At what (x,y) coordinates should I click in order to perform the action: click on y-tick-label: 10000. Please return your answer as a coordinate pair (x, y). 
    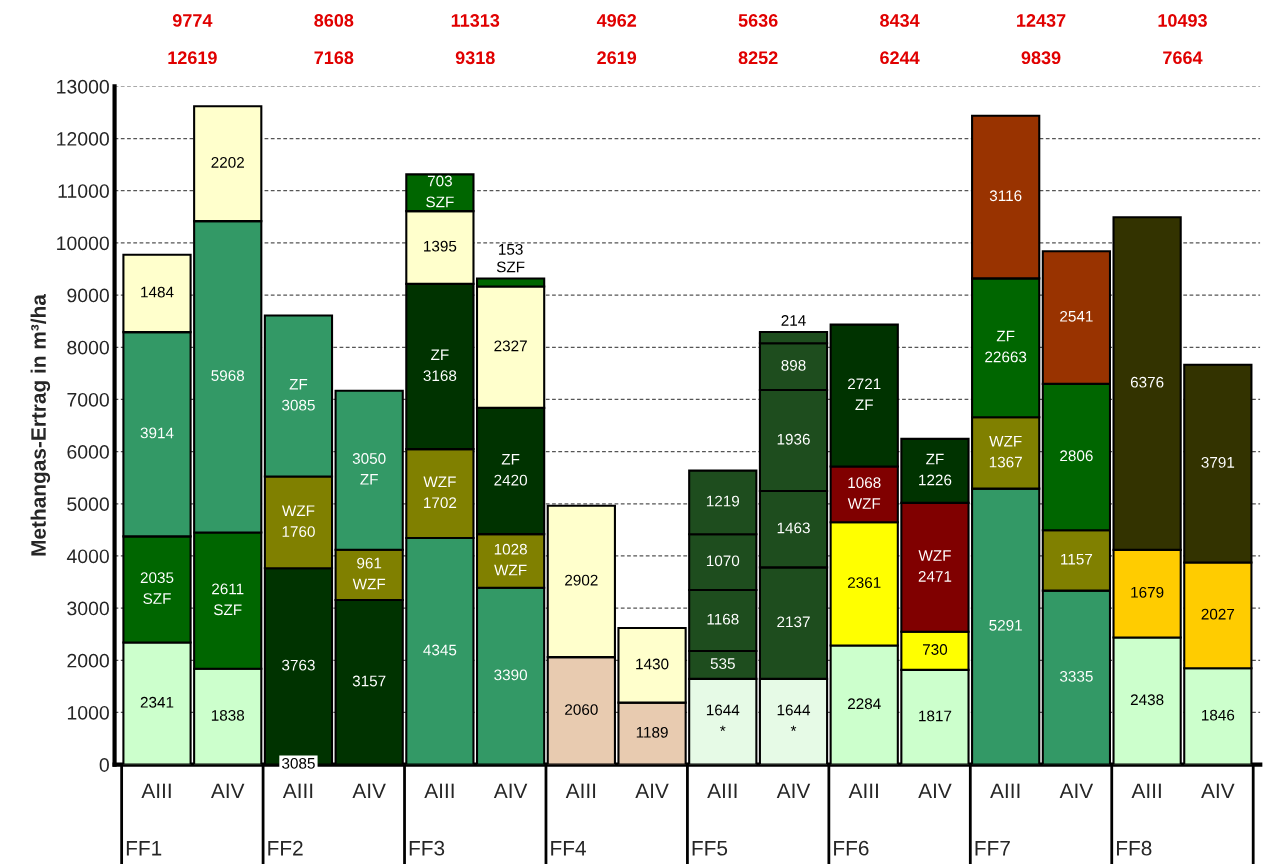
    Looking at the image, I should click on (83, 243).